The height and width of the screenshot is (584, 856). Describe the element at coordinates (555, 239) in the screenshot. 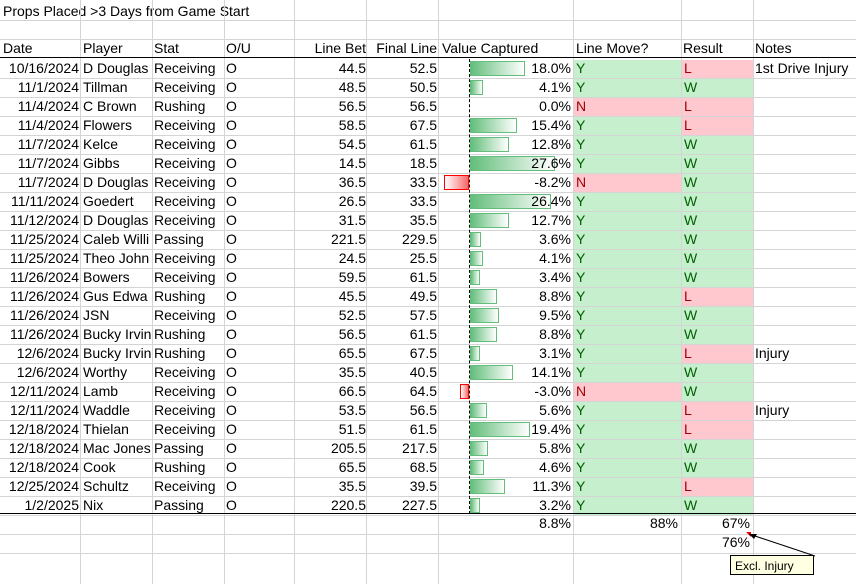

I see `cell-value-captured: 3.6%` at that location.